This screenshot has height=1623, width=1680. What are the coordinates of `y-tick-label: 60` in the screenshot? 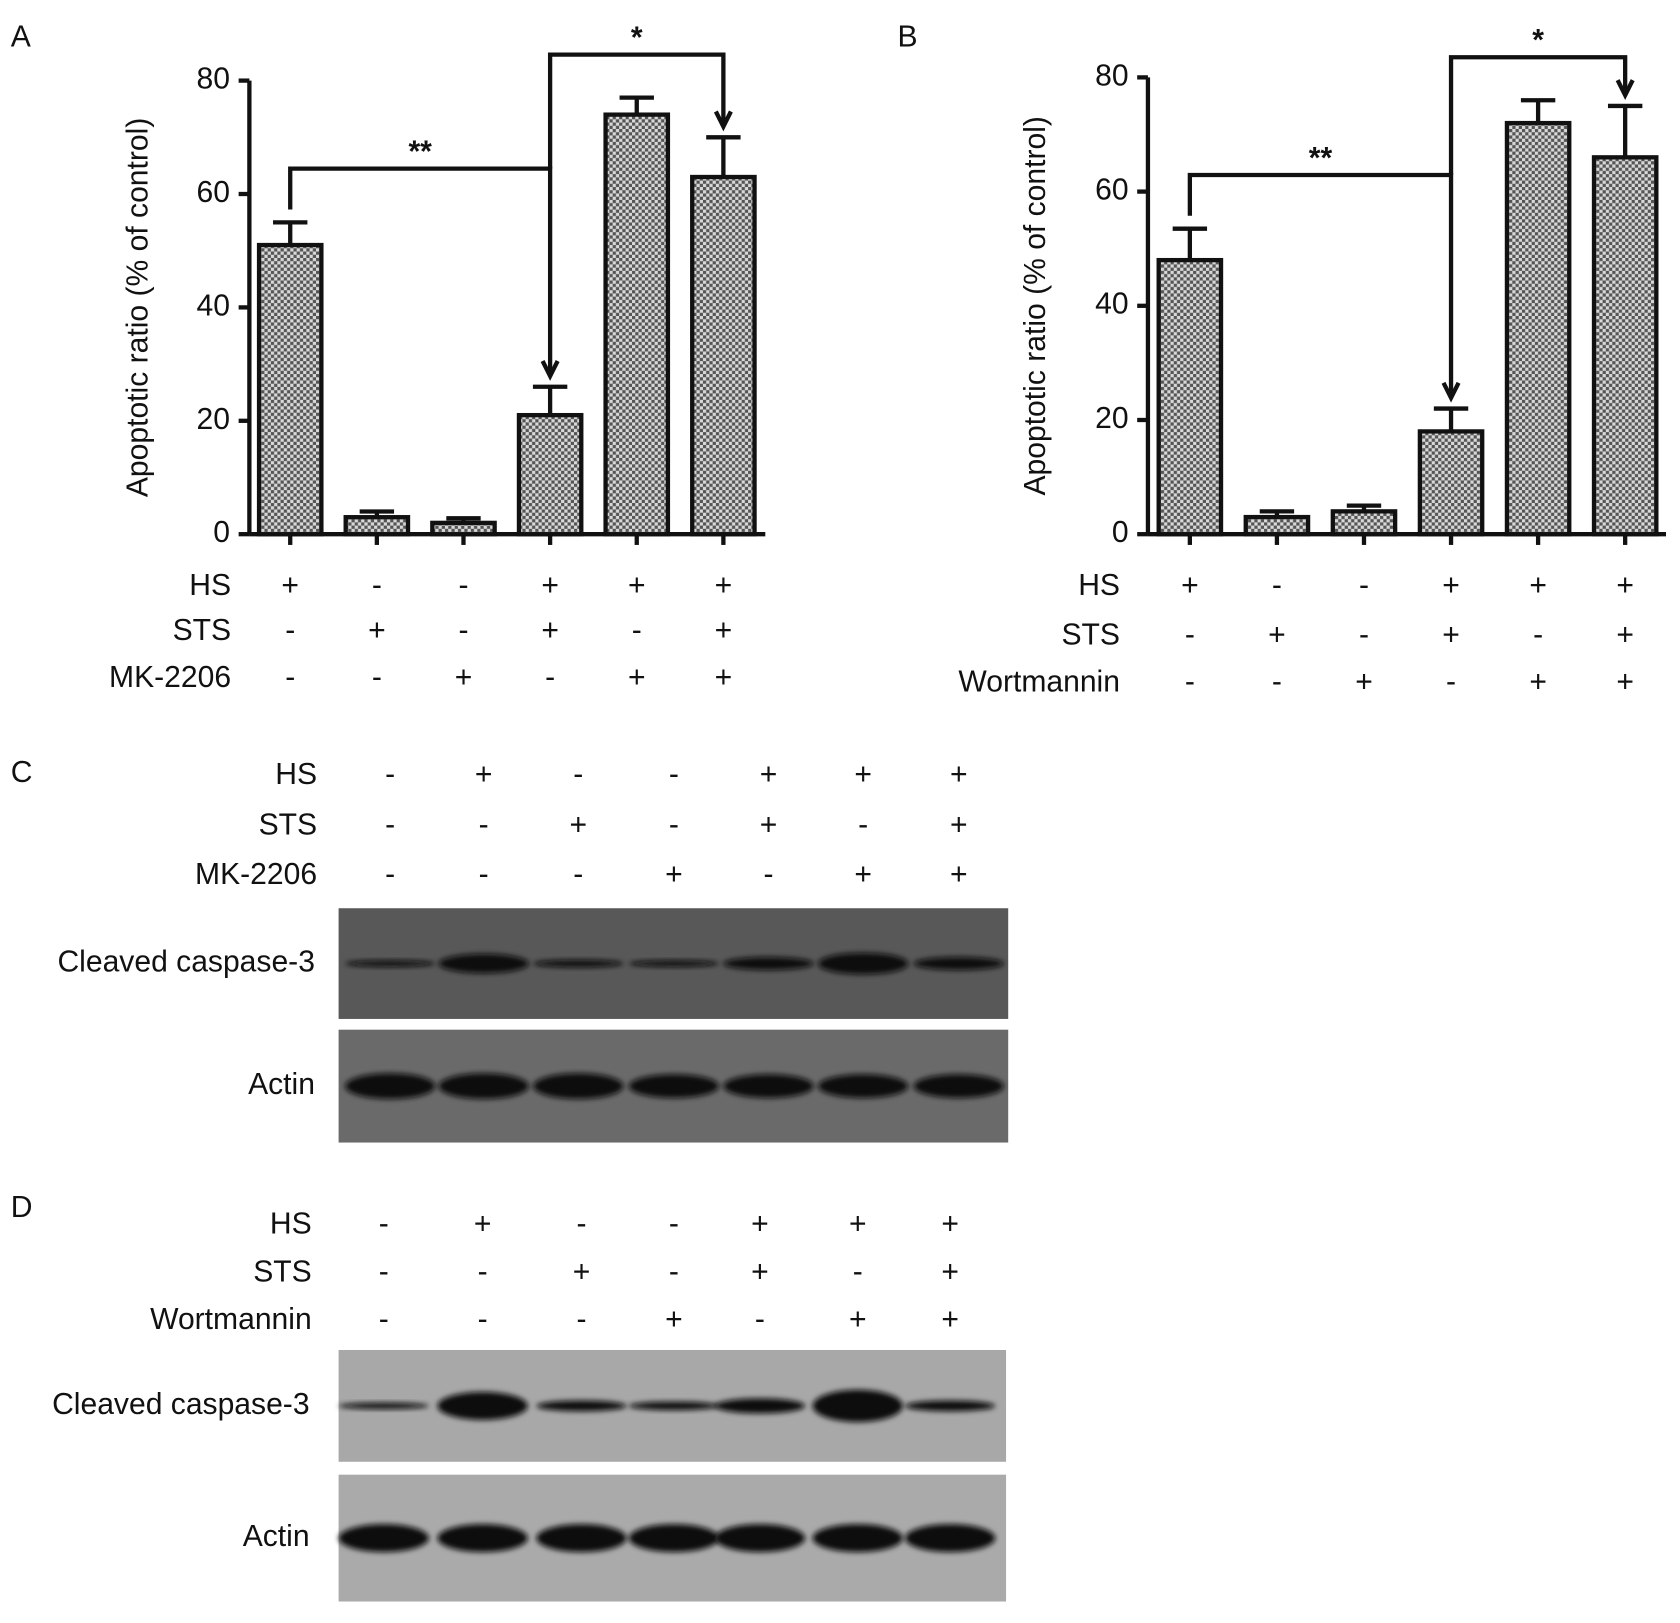 It's located at (213, 192).